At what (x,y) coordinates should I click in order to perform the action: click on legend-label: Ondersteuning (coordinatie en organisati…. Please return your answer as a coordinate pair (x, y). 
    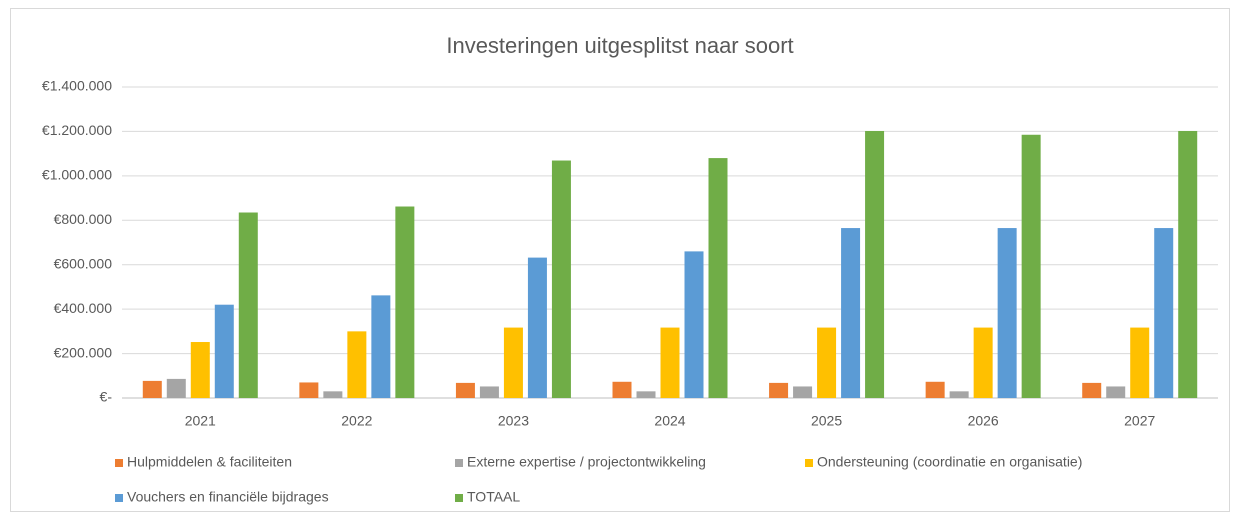
    Looking at the image, I should click on (949, 462).